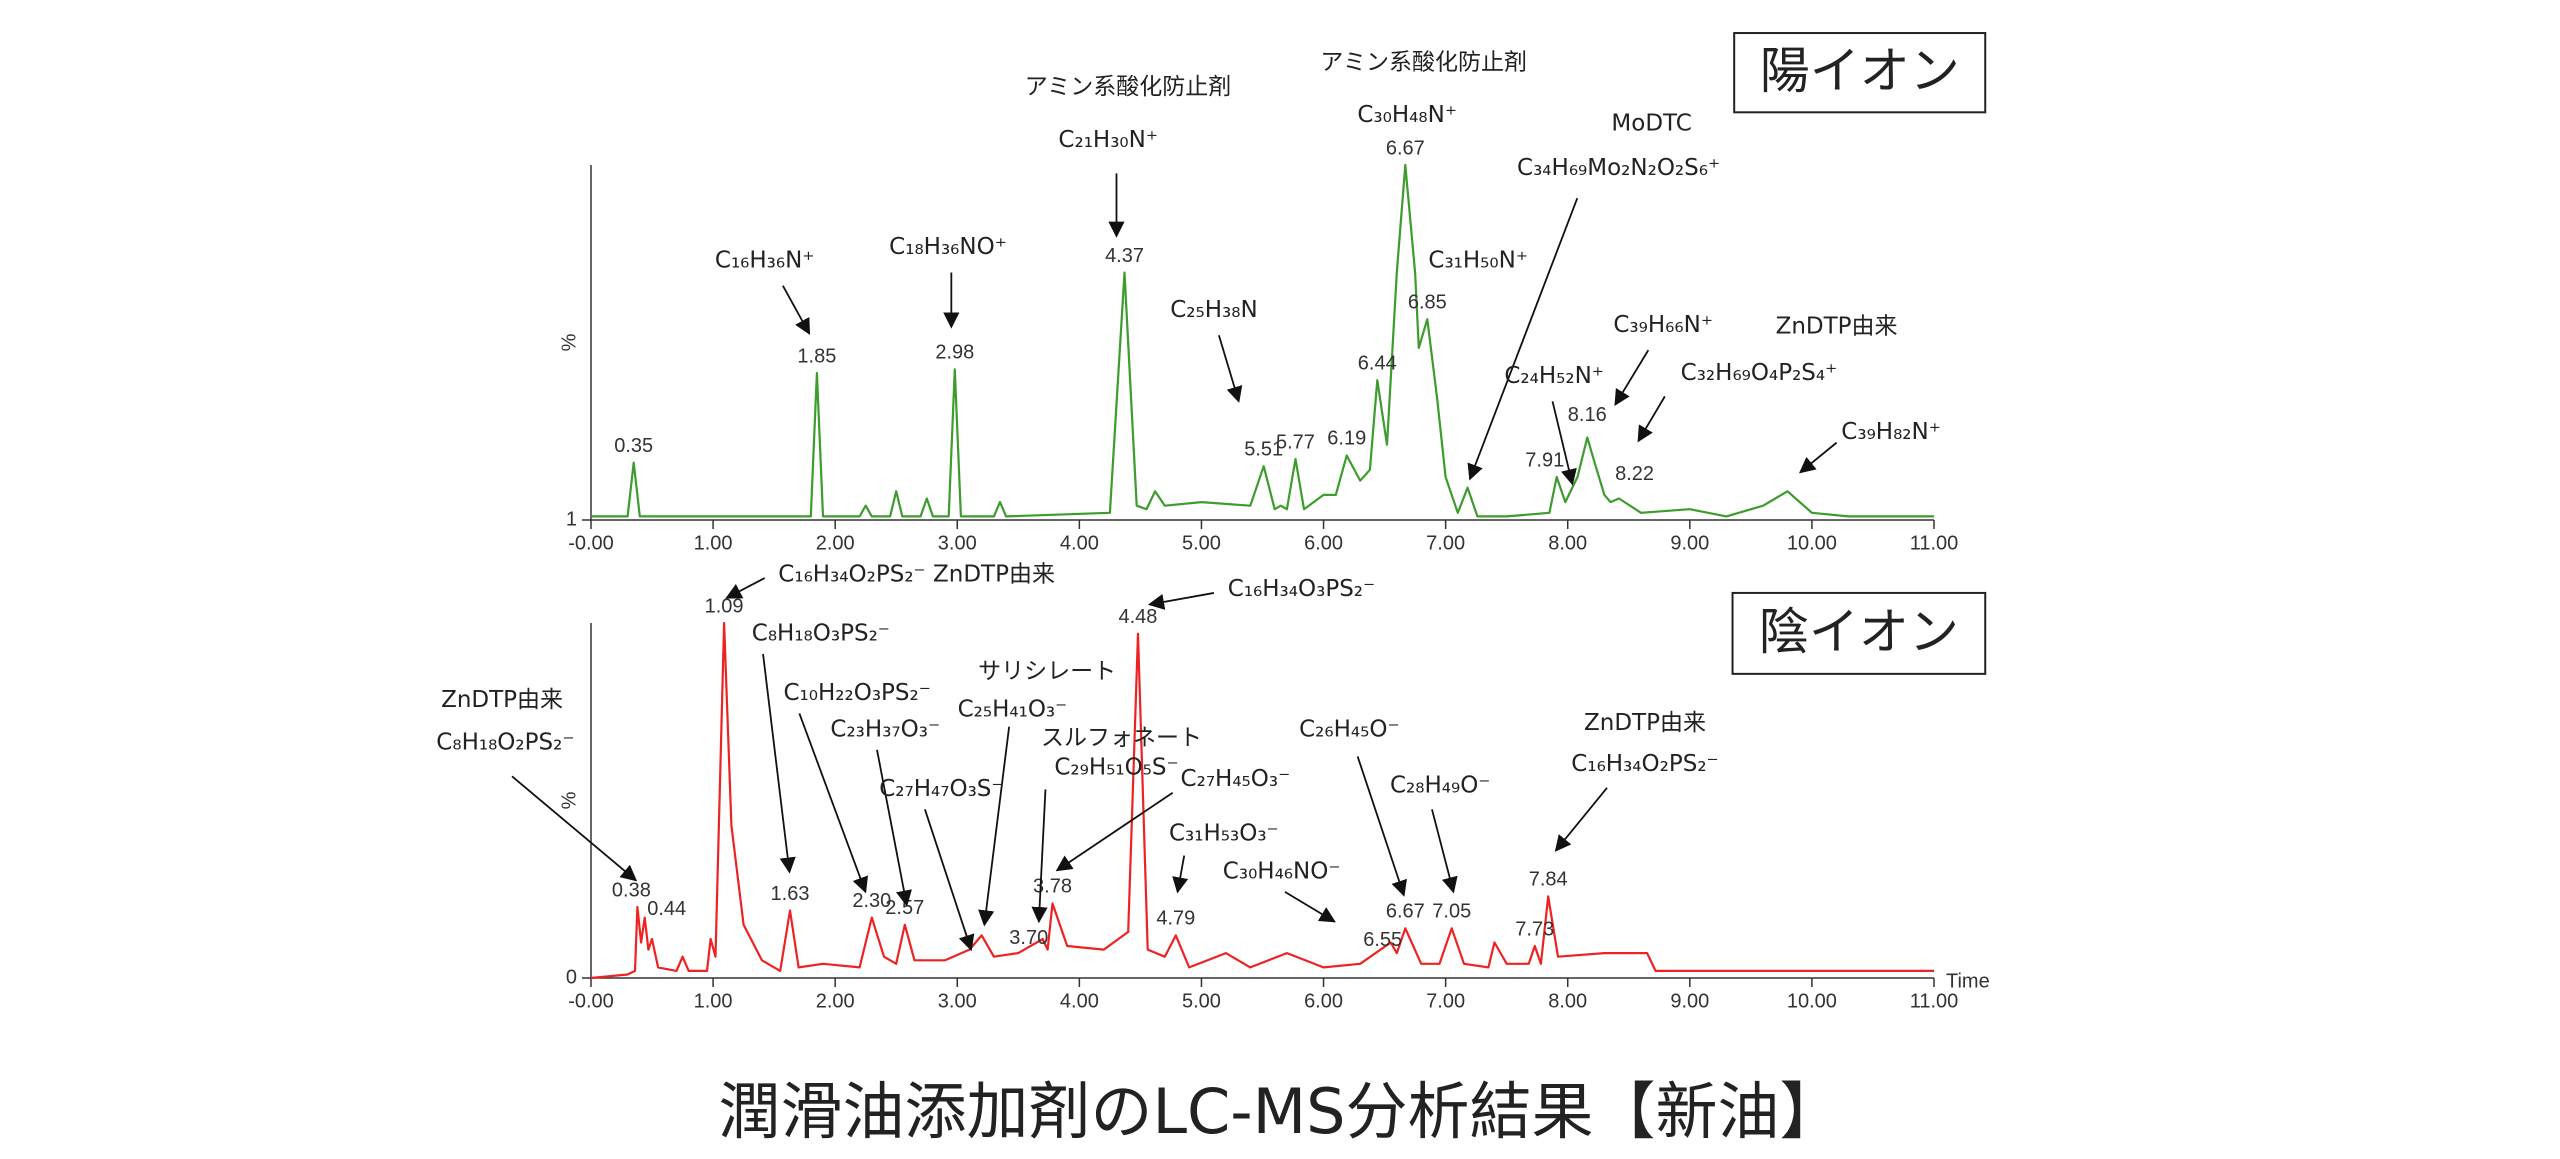 This screenshot has height=1159, width=2560. I want to click on annotation: サリシレート, so click(1047, 672).